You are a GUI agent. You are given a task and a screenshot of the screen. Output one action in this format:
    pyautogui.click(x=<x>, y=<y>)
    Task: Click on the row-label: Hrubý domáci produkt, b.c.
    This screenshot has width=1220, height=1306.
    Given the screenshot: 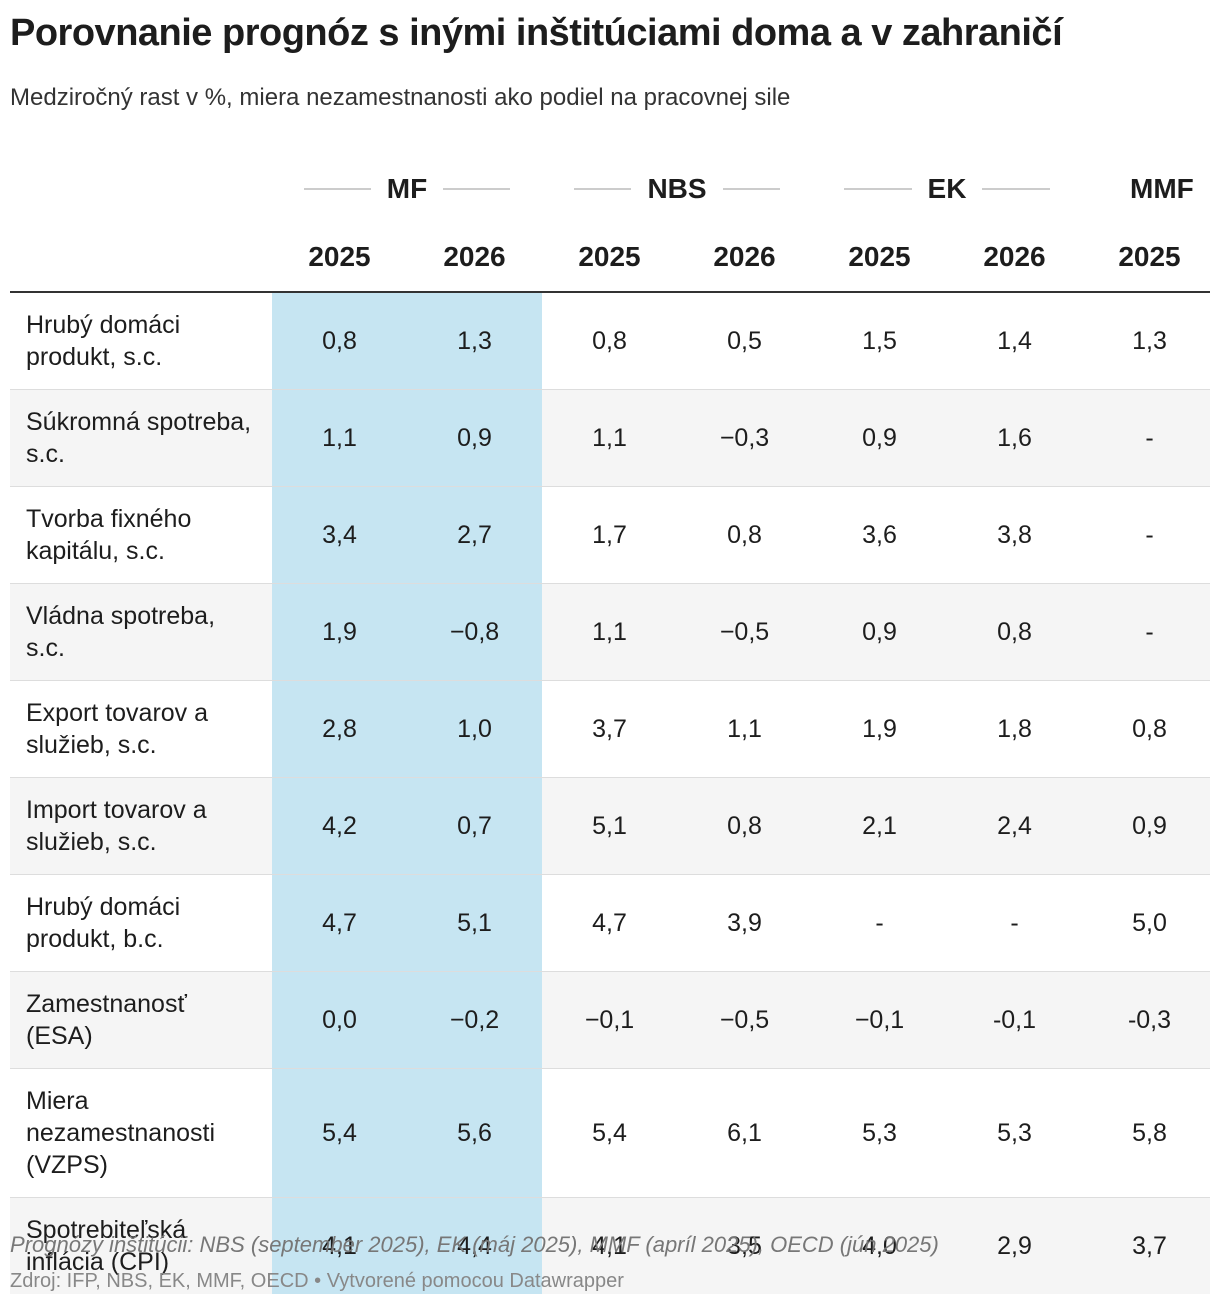 What is the action you would take?
    pyautogui.click(x=141, y=923)
    